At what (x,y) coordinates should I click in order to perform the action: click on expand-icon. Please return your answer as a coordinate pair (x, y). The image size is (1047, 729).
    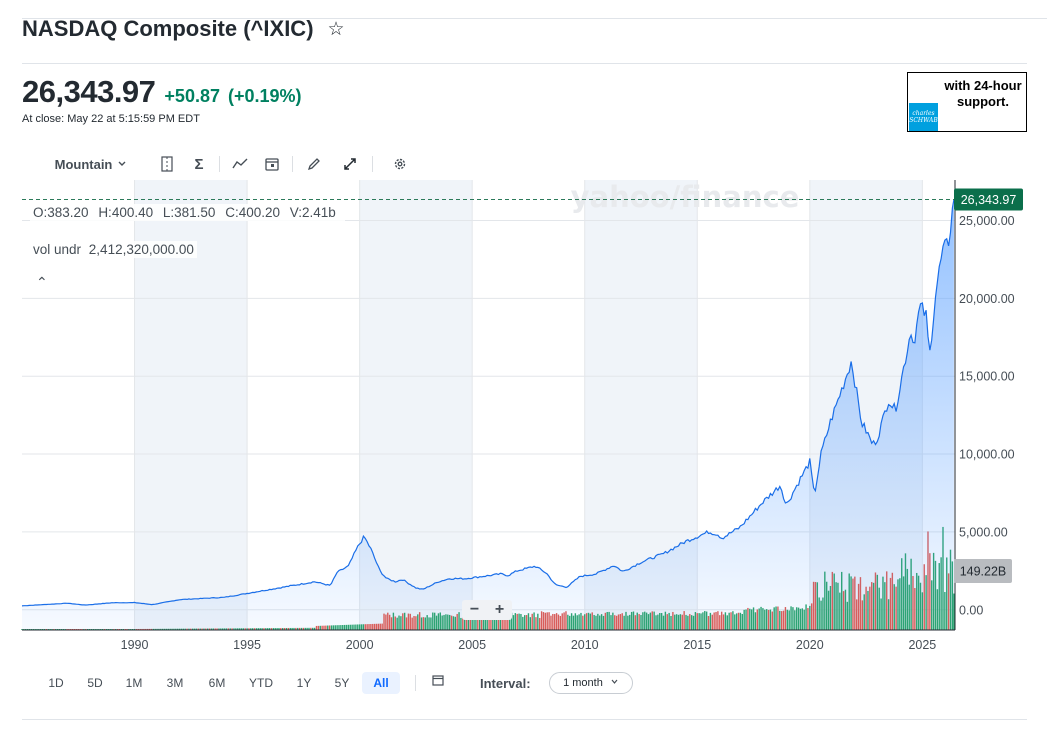
    Looking at the image, I should click on (350, 164).